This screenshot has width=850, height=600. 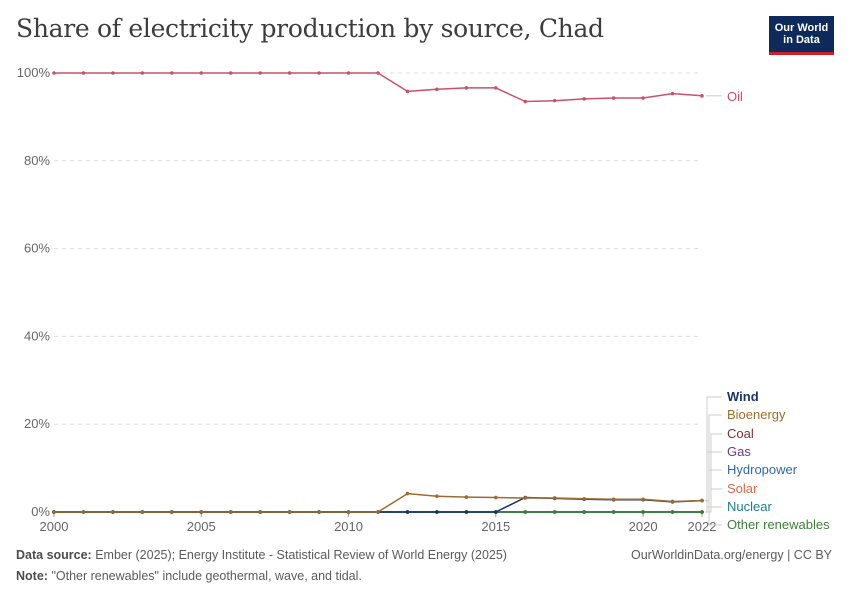 I want to click on logo-line-1: Our World, so click(x=801, y=28).